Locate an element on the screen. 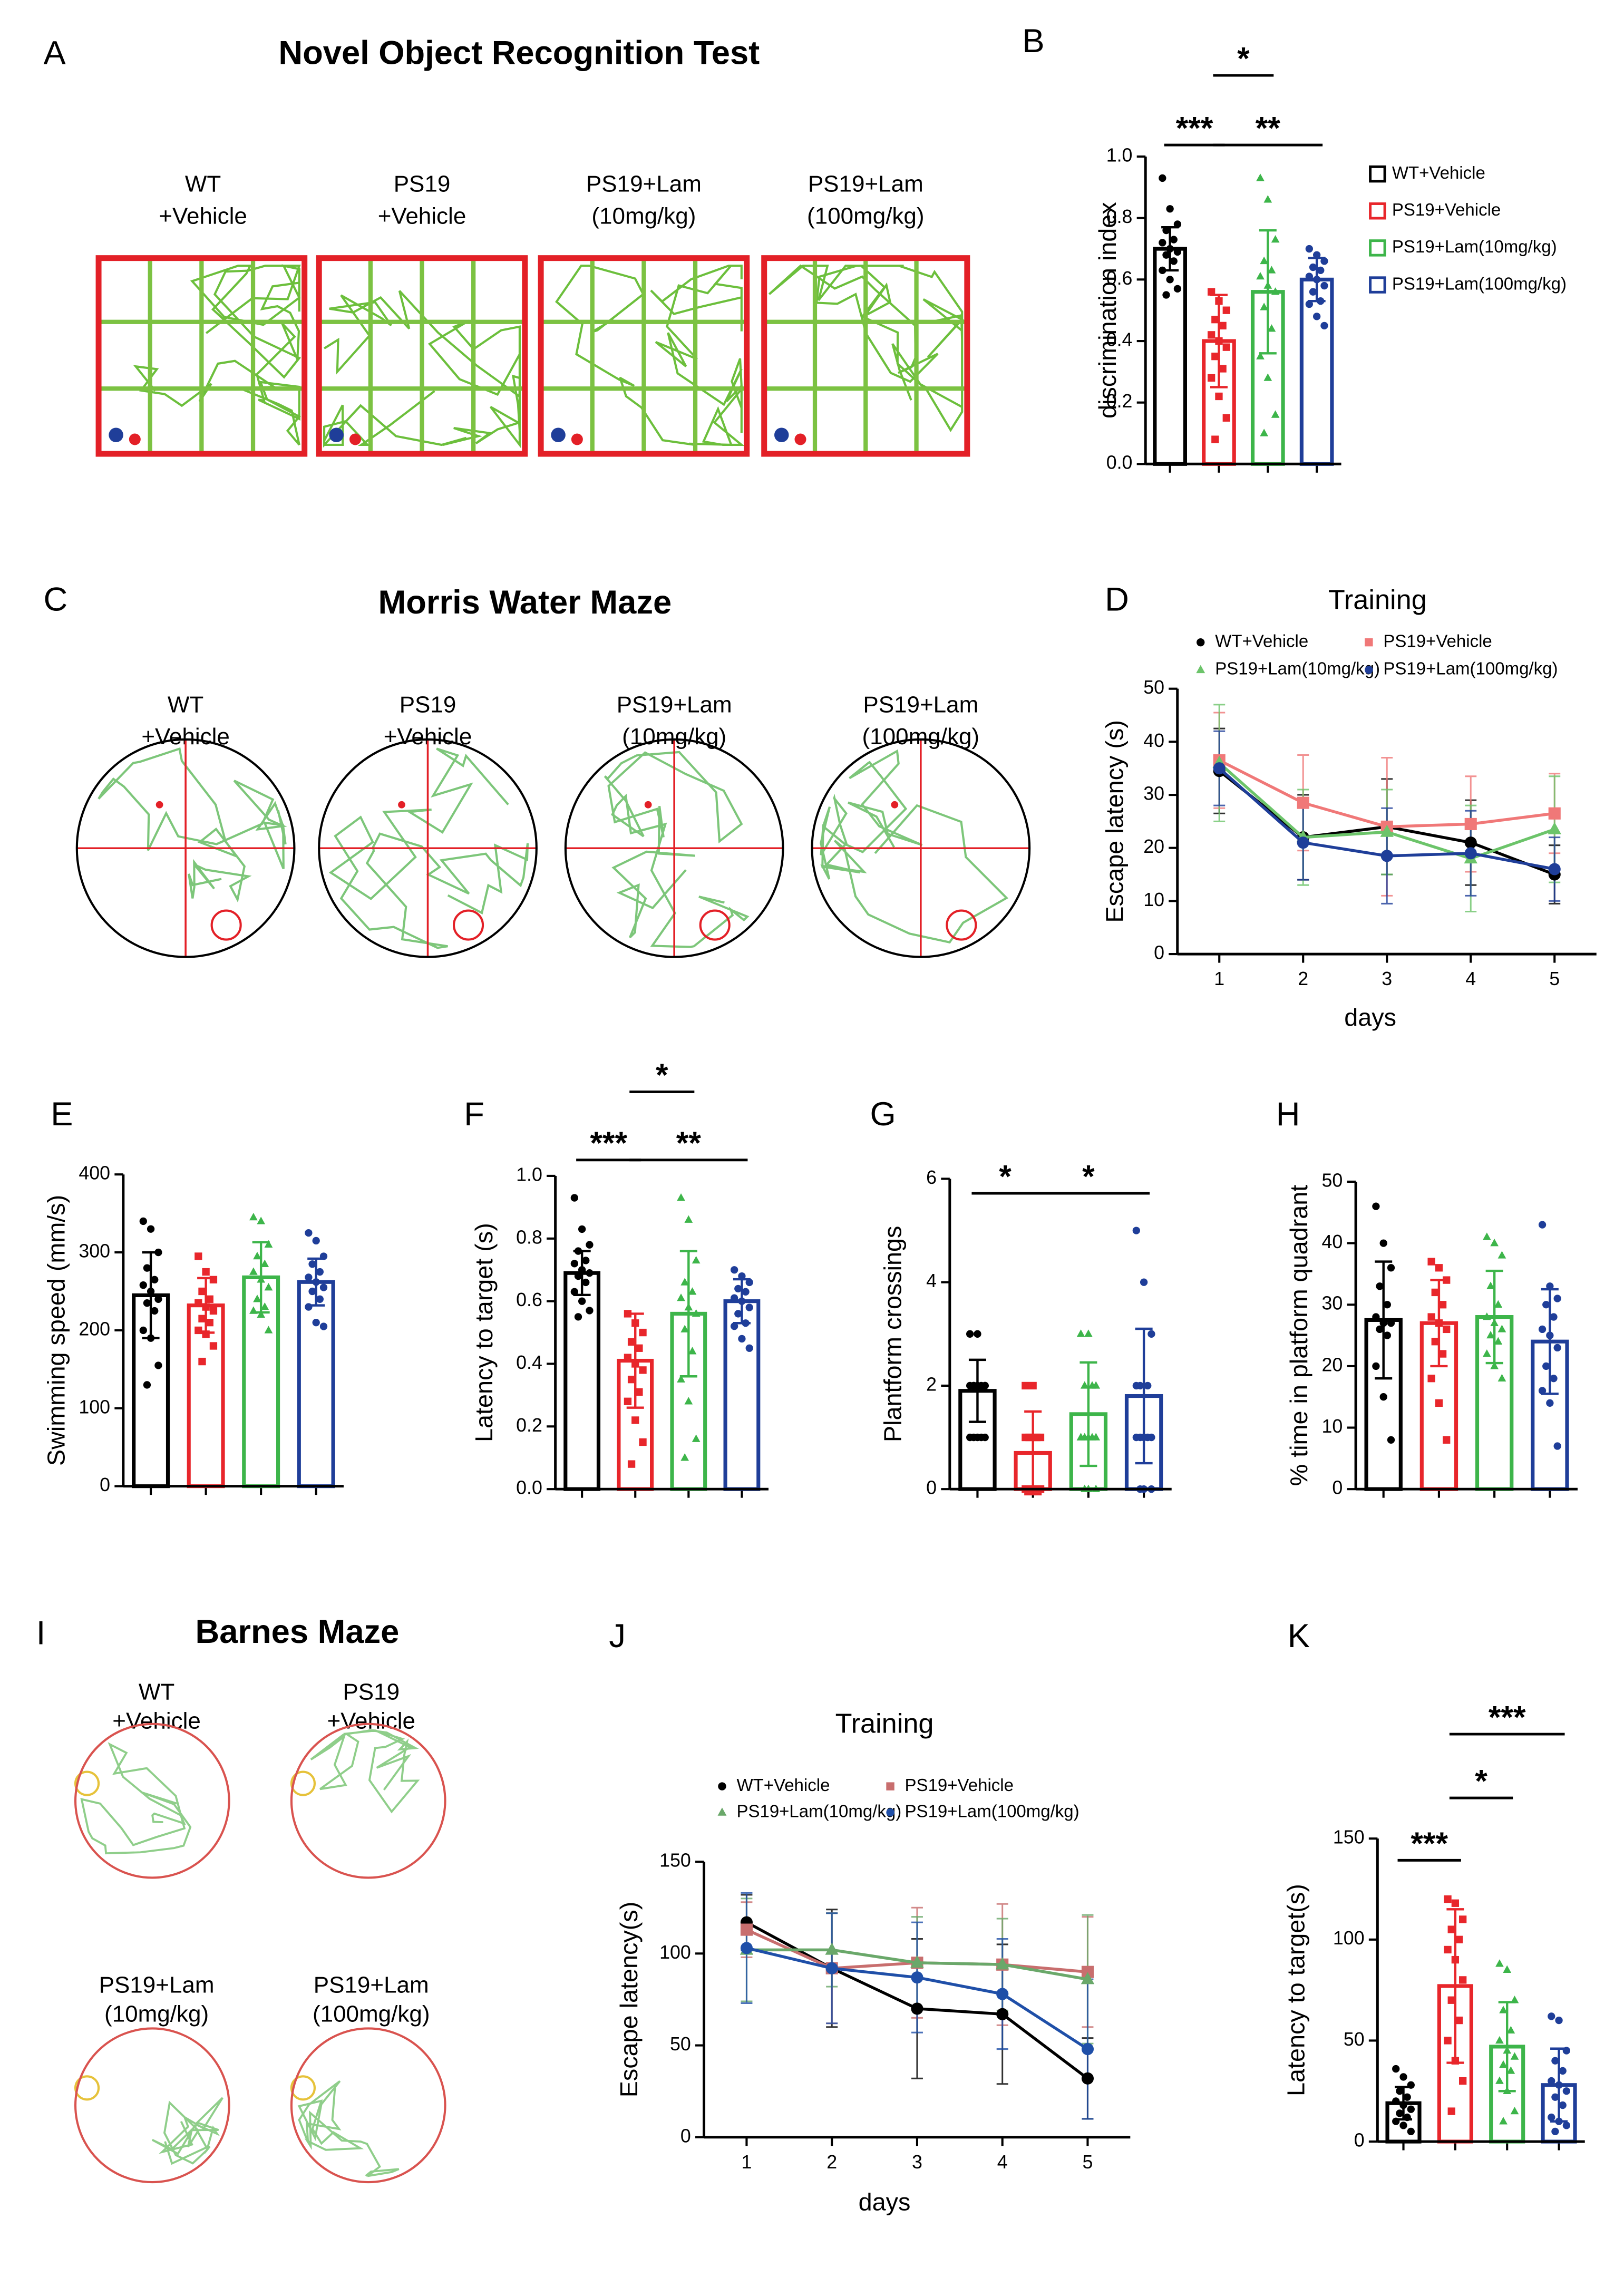  legend-label: PS19+Vehicle is located at coordinates (1437, 640).